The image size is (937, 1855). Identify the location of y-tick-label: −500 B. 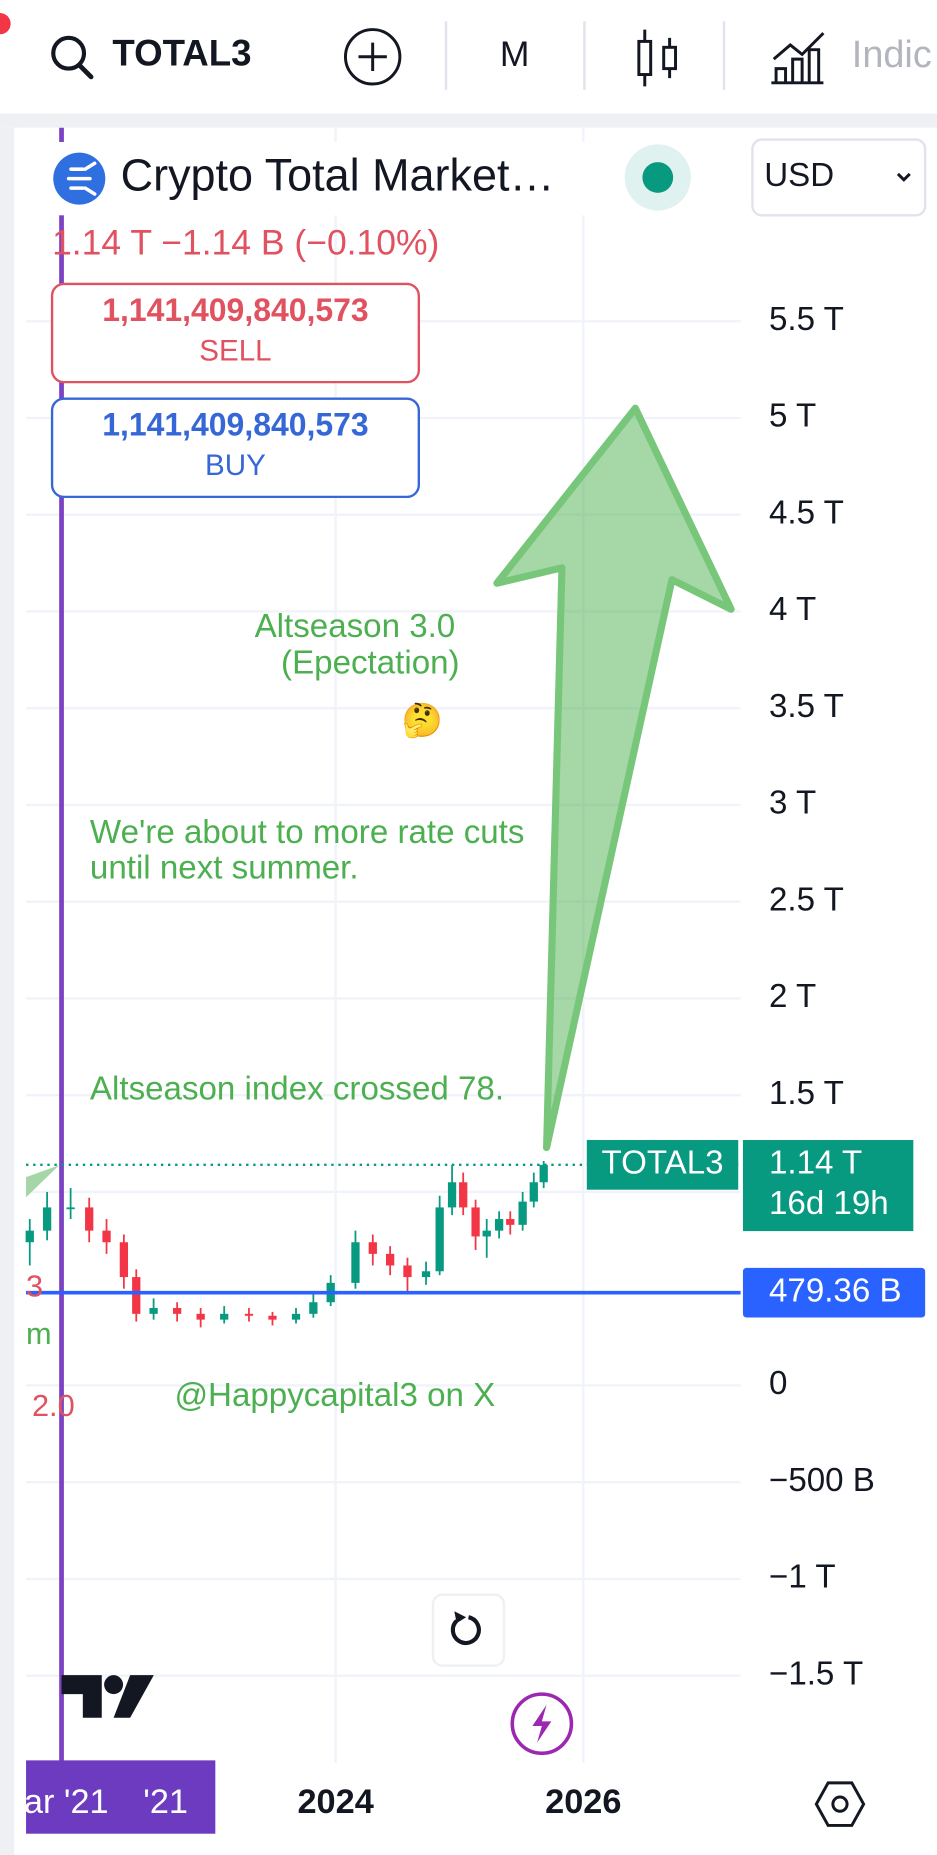
(822, 1480).